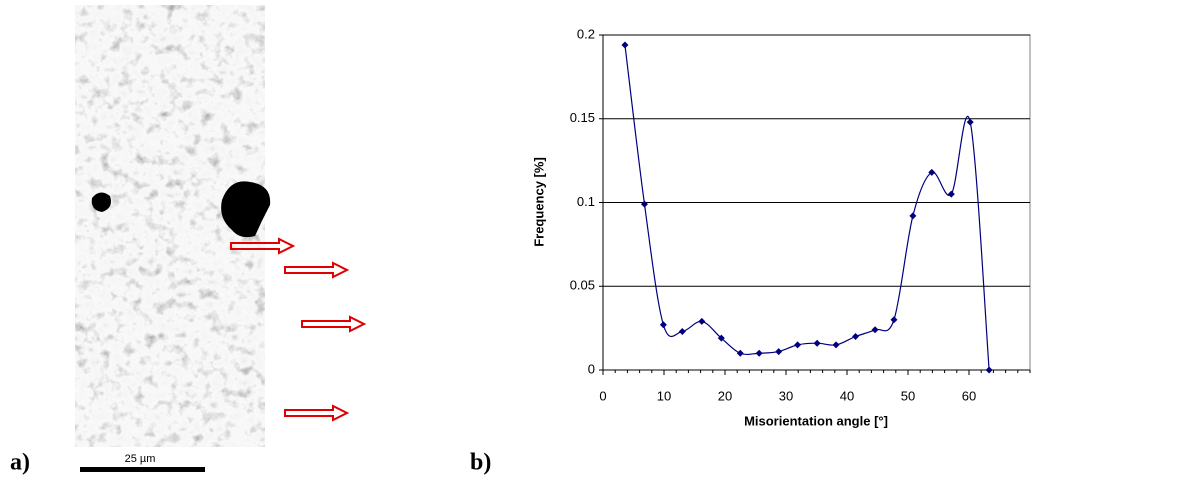 Image resolution: width=1177 pixels, height=477 pixels. Describe the element at coordinates (908, 395) in the screenshot. I see `x-tick-label: 50` at that location.